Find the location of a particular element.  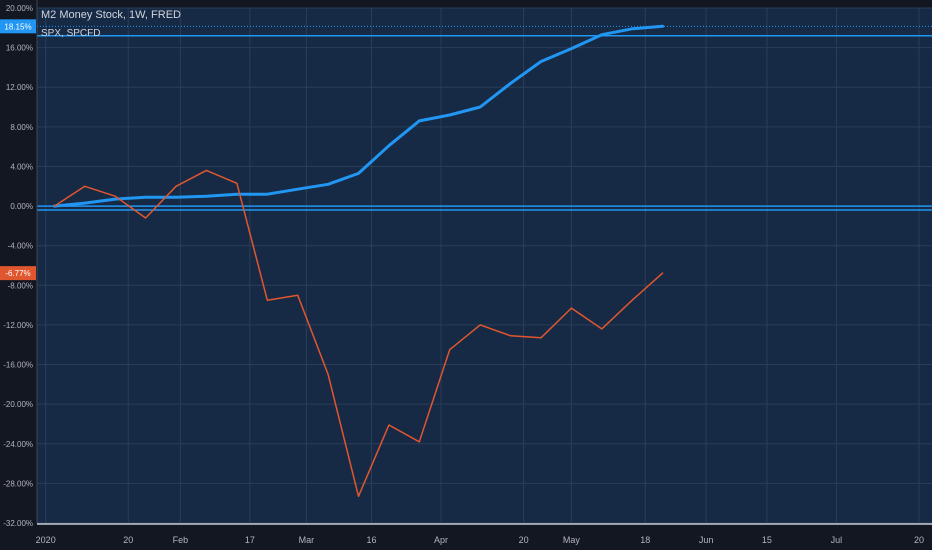

chart-title: M2 Money Stock, 1W, FRED is located at coordinates (111, 15).